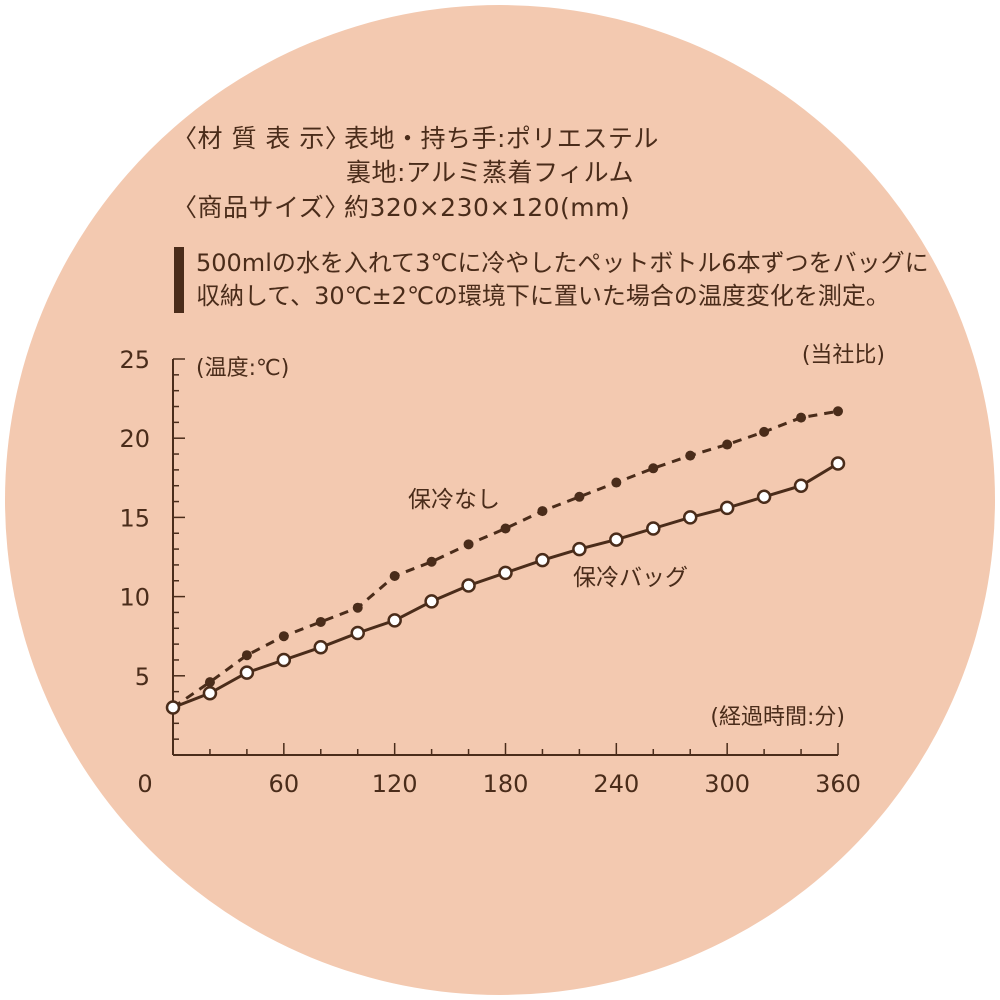  What do you see at coordinates (838, 784) in the screenshot?
I see `x-tick-label: 360` at bounding box center [838, 784].